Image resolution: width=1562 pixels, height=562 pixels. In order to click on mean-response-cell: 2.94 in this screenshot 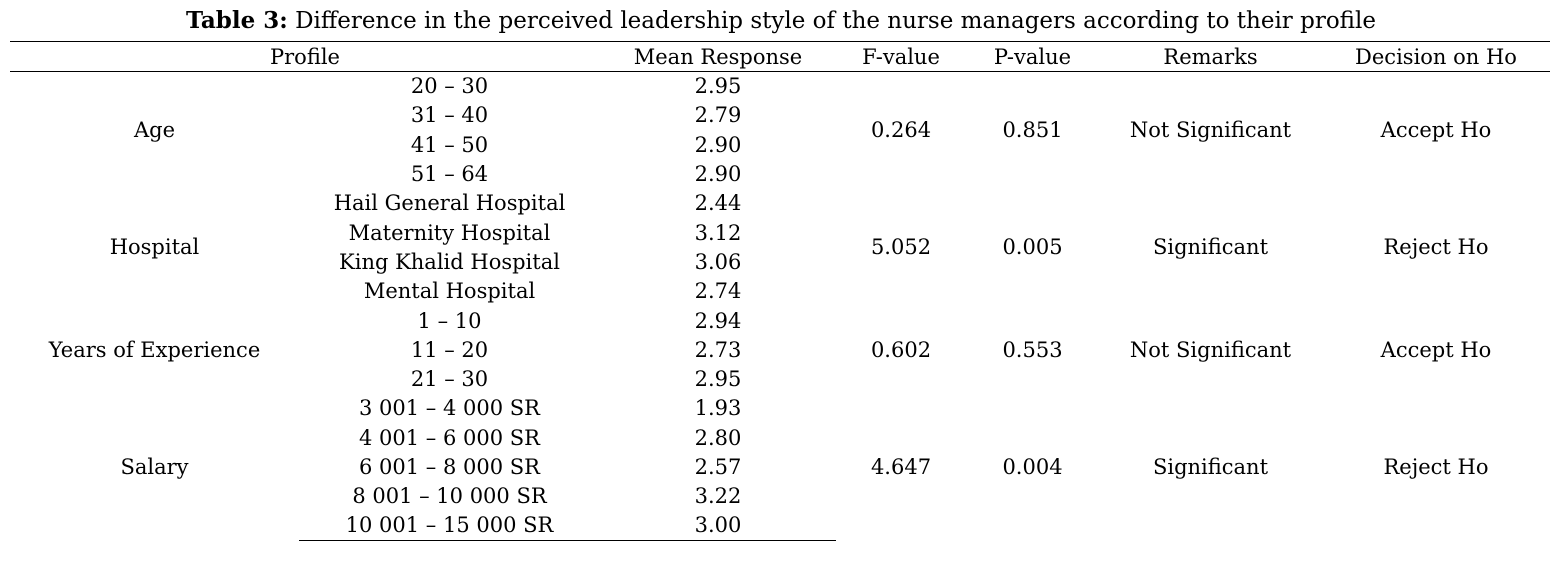, I will do `click(718, 320)`.